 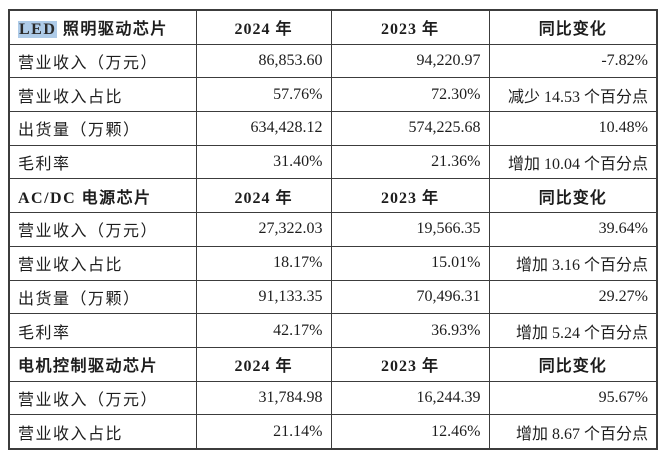 I want to click on value-2024: 42.17%, so click(x=263, y=330).